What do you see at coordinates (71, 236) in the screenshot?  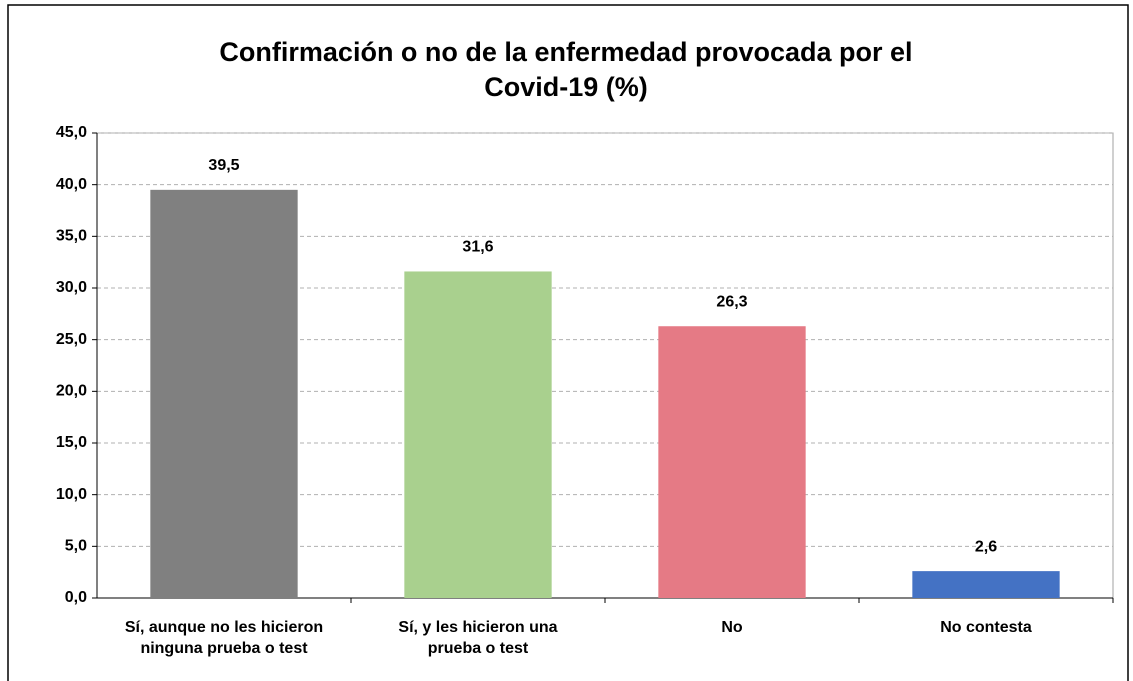 I see `y-tick-label: 35,0` at bounding box center [71, 236].